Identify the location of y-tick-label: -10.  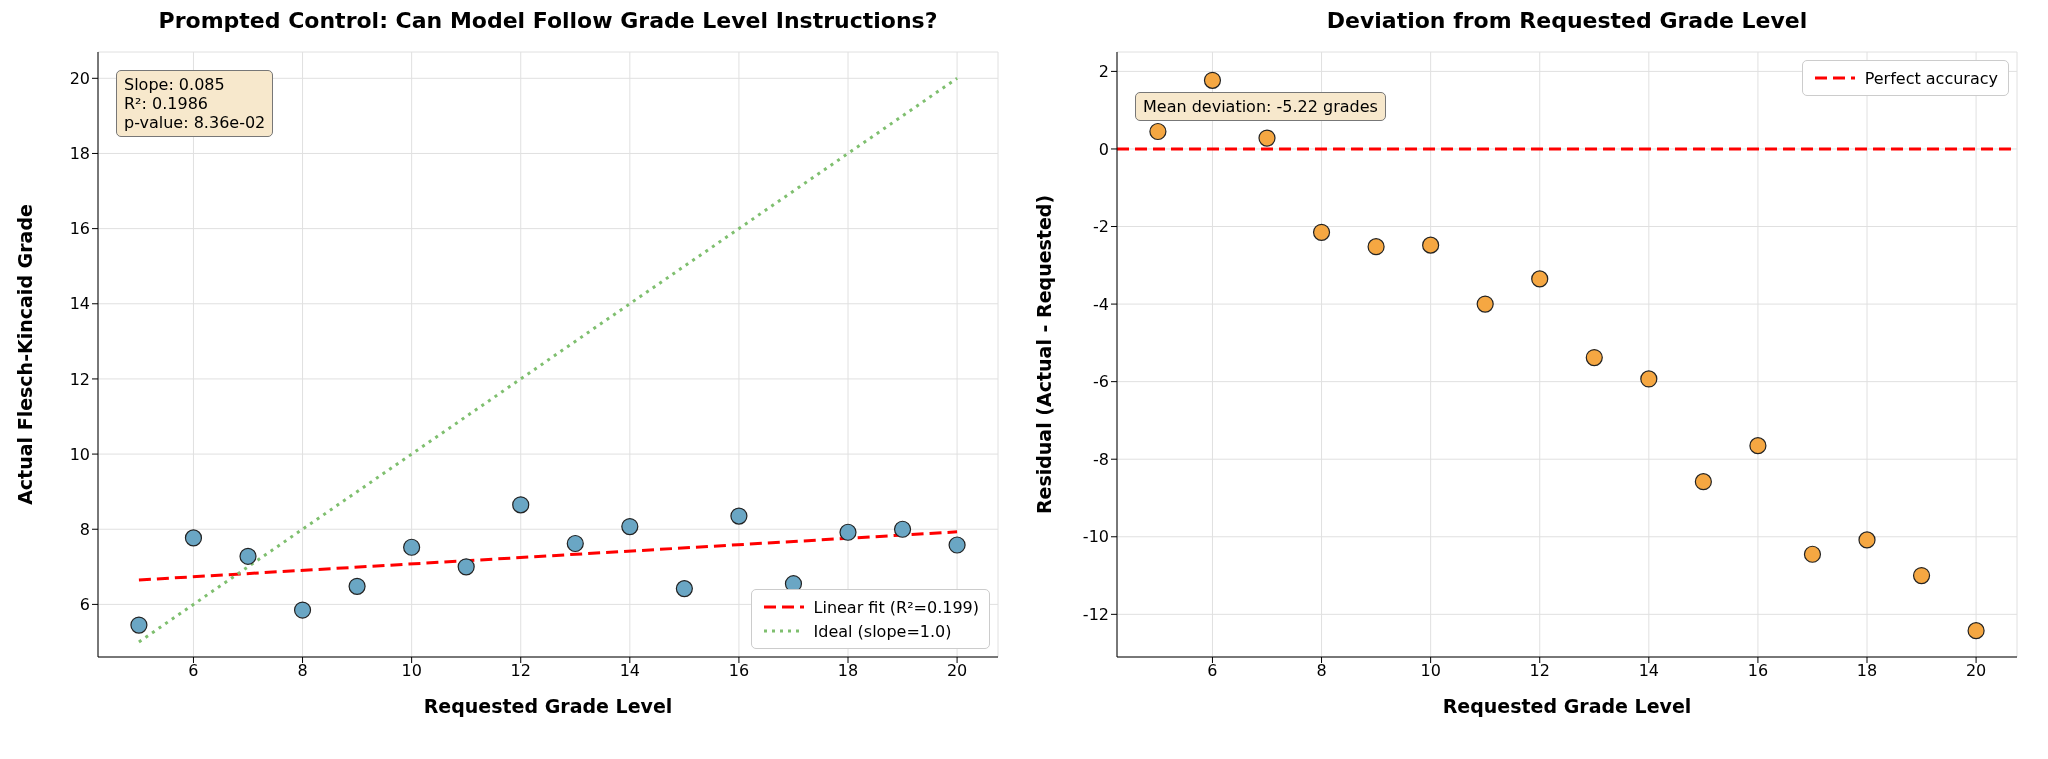
(1095, 537).